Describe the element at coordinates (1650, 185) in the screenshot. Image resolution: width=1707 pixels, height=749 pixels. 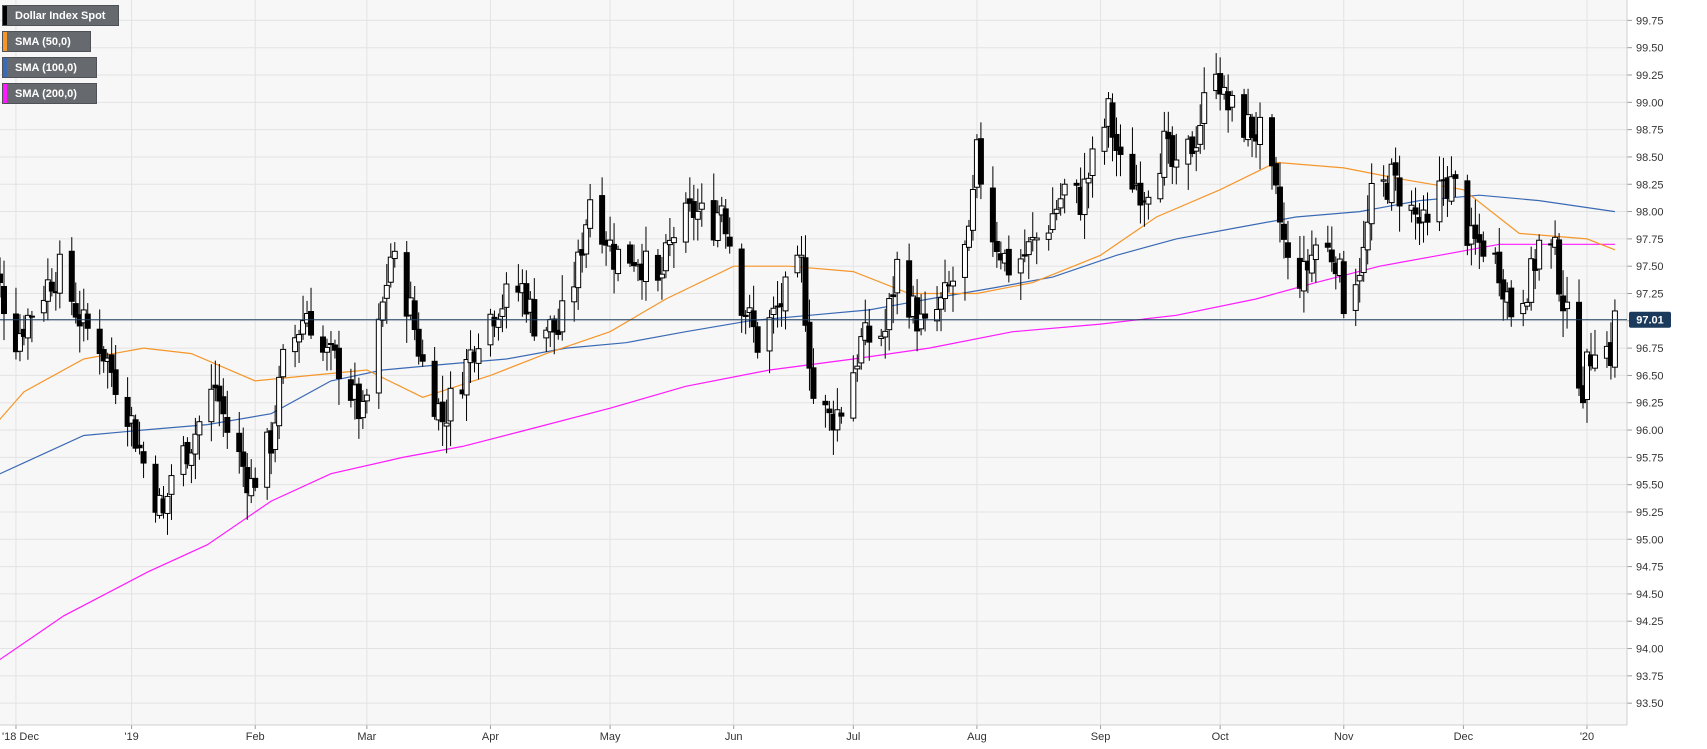
I see `y-tick-label: 98.25` at that location.